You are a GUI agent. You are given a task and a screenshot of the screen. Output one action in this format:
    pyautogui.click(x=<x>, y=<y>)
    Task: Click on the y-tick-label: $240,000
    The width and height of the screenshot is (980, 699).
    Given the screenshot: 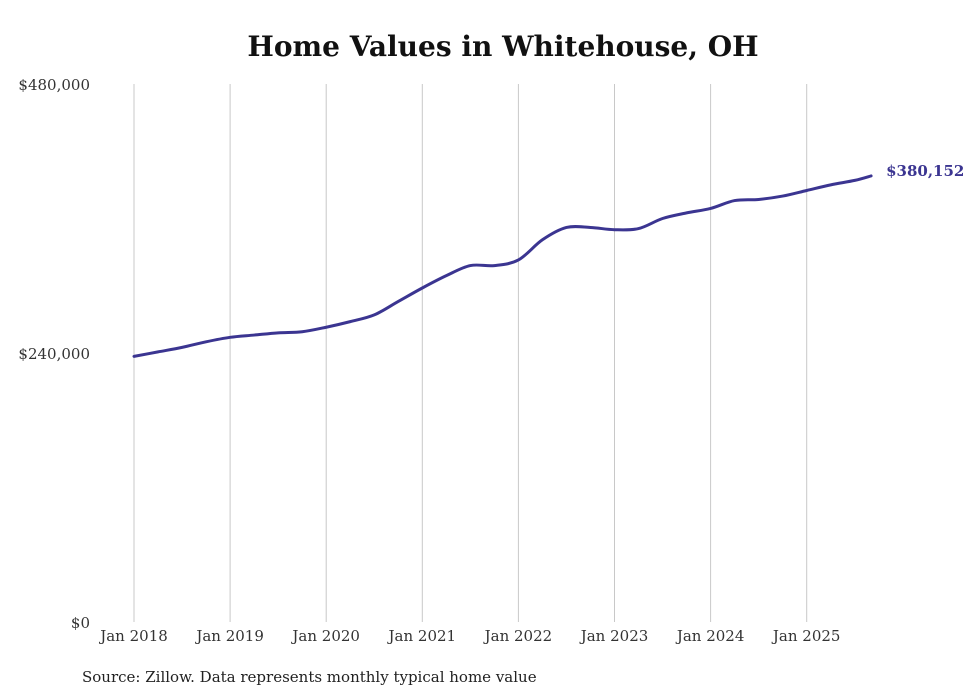 What is the action you would take?
    pyautogui.click(x=54, y=354)
    